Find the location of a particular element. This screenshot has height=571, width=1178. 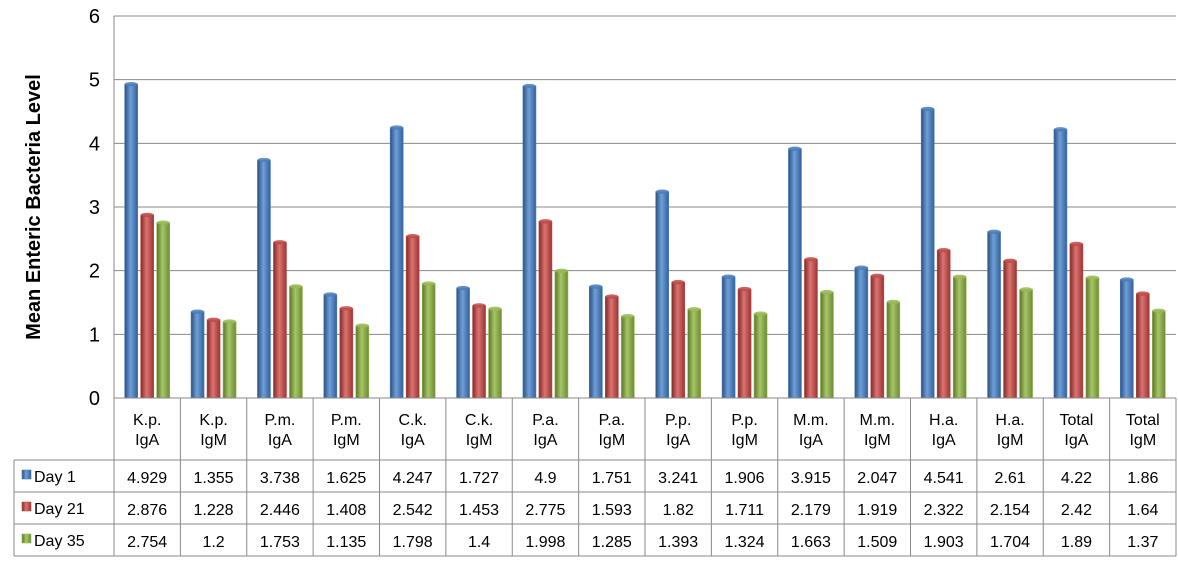

y-axis-title: Mean Enteric Bacteria Level is located at coordinates (34, 207).